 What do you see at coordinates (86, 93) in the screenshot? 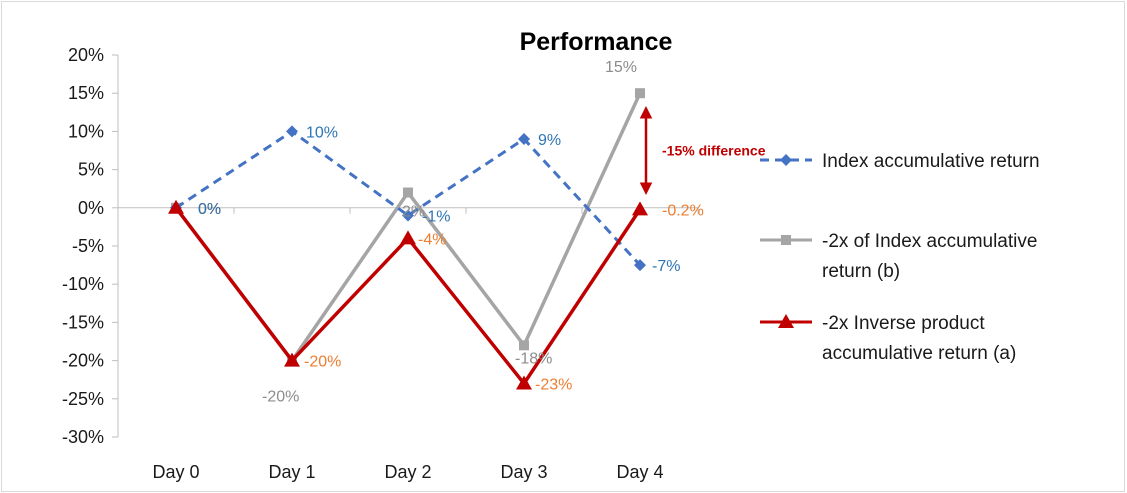
I see `y-tick-label: 15%` at bounding box center [86, 93].